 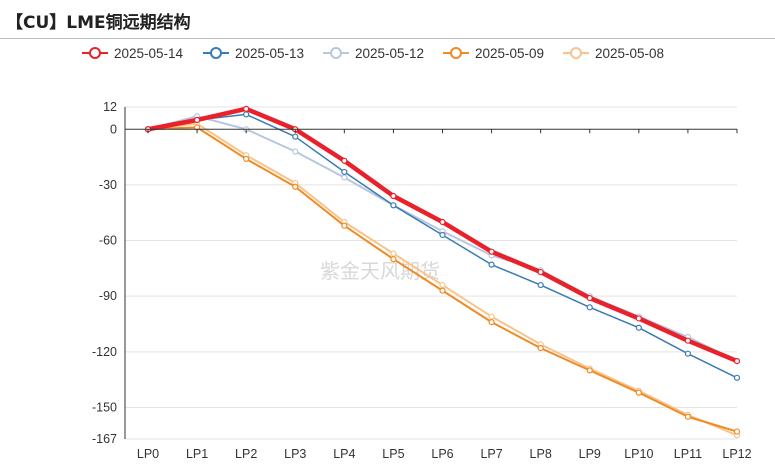 I want to click on y-tick-label: -90, so click(x=108, y=296).